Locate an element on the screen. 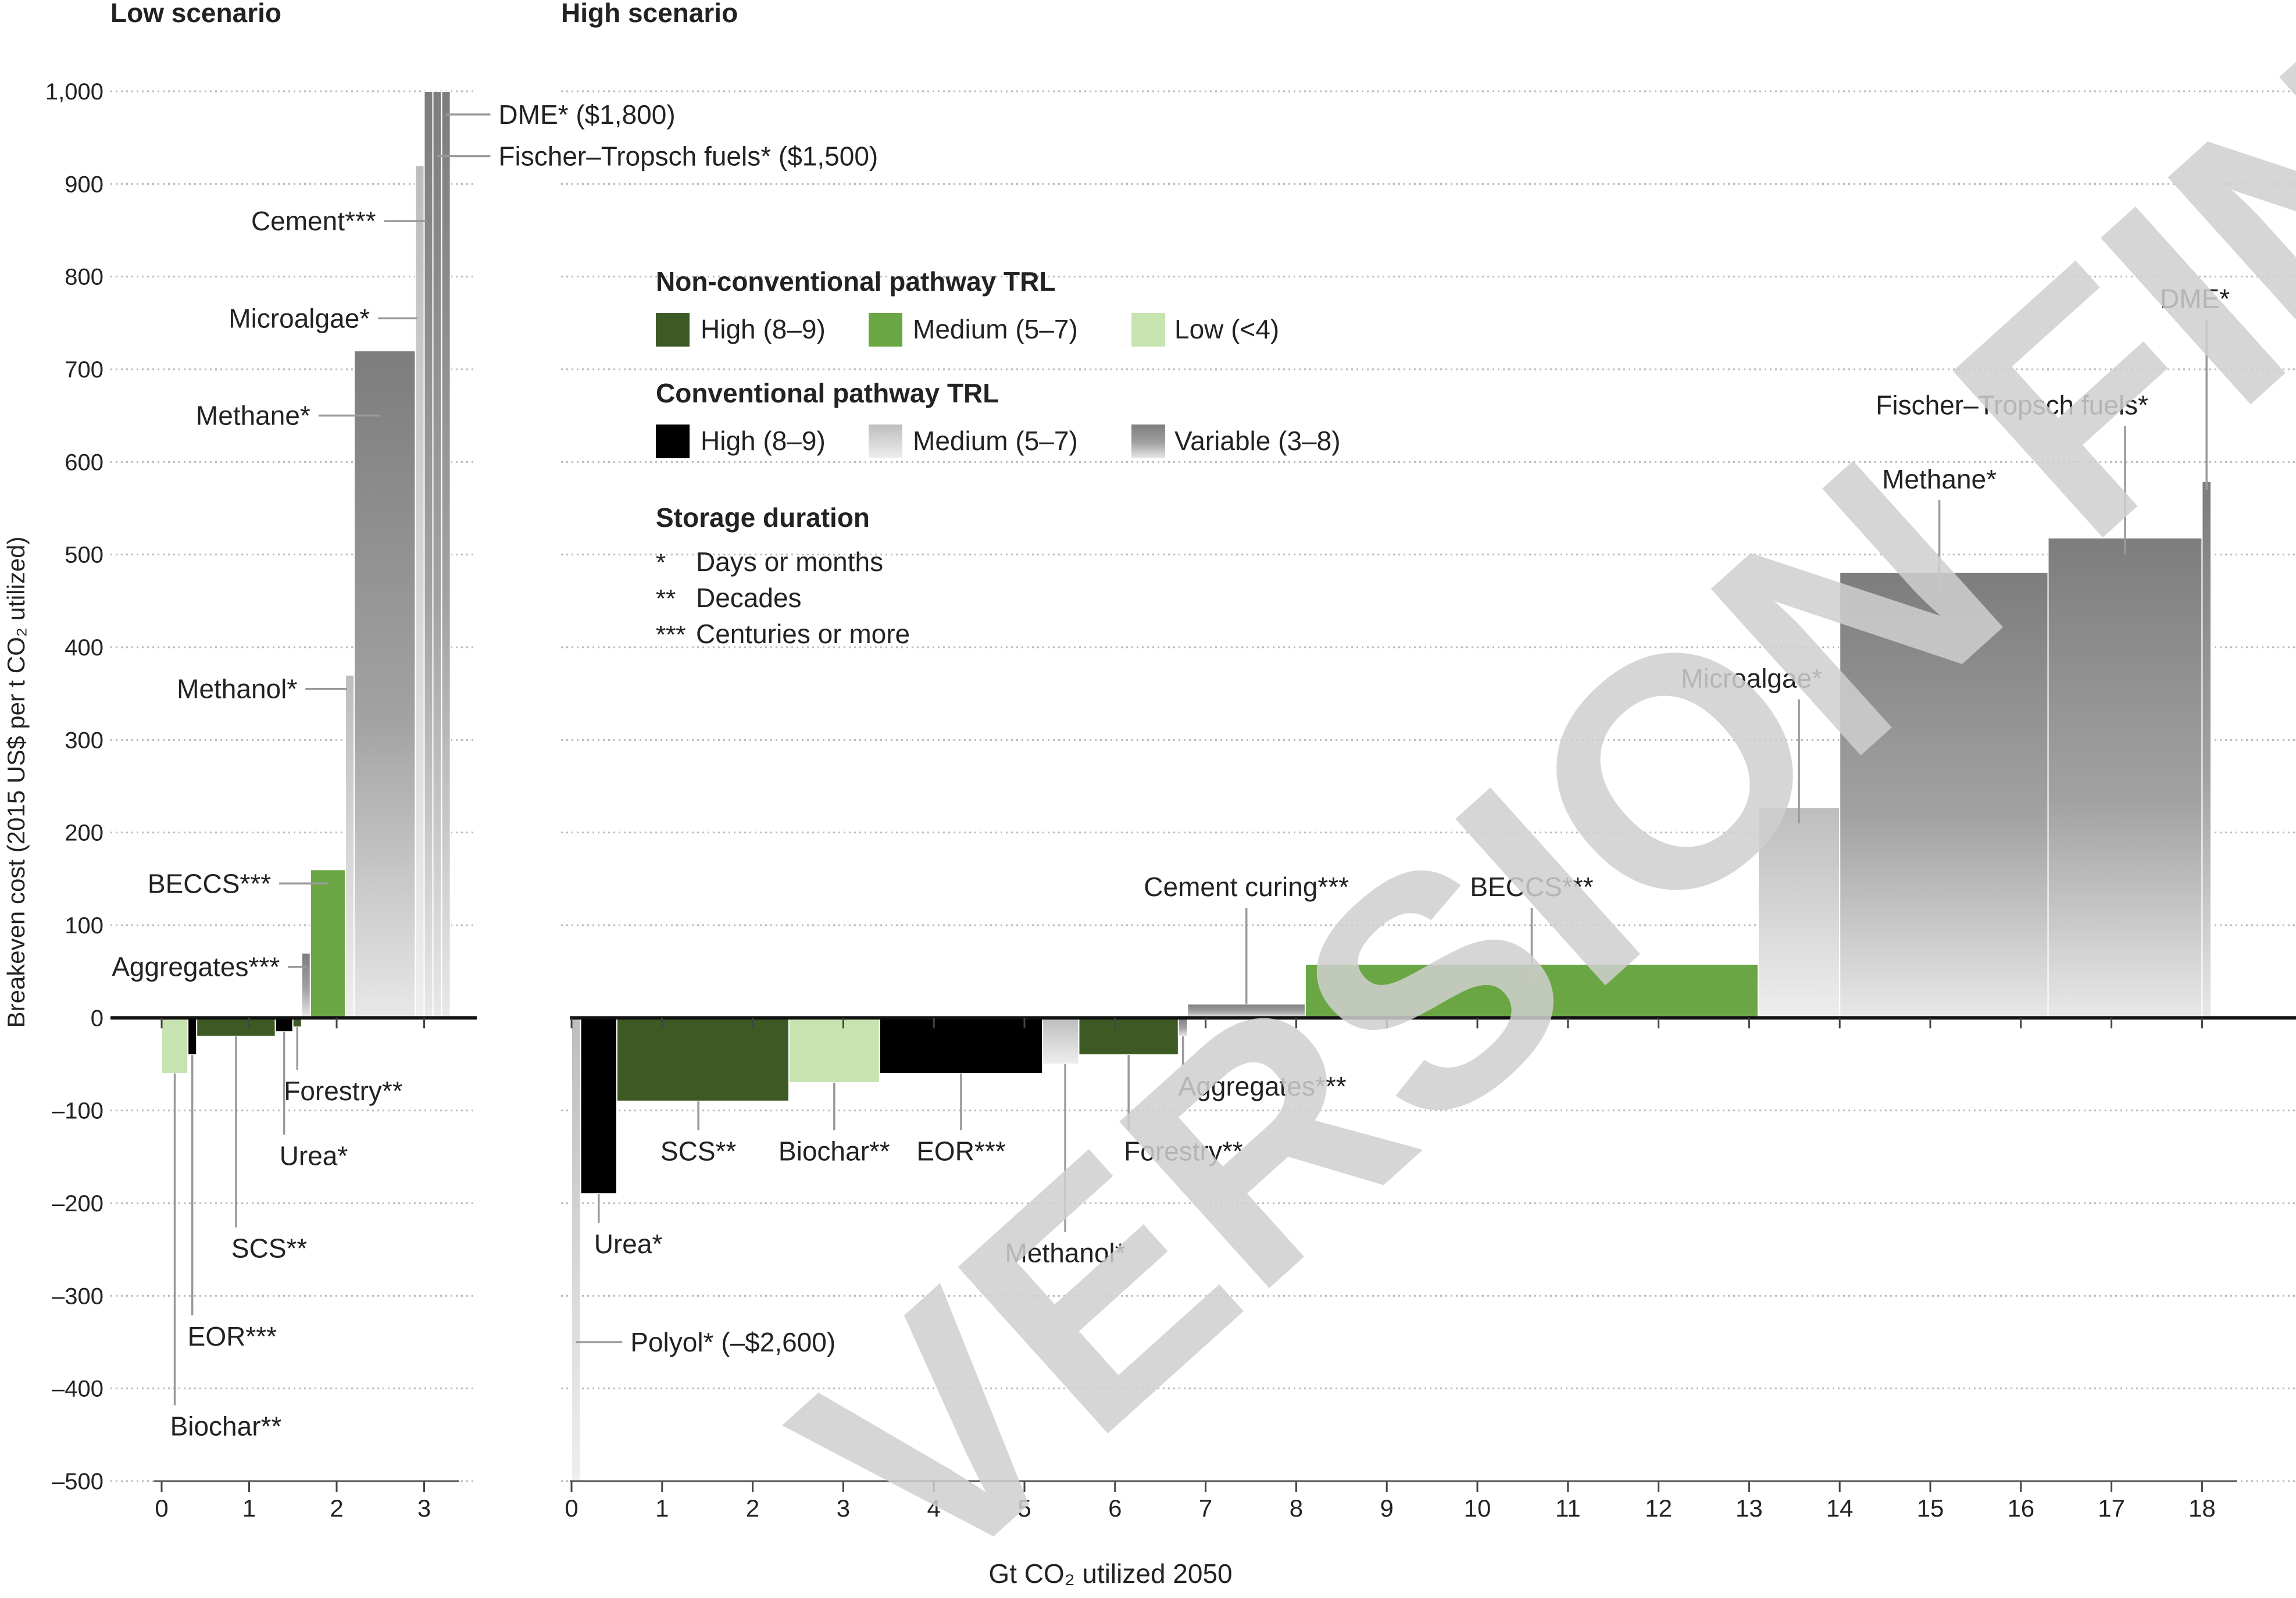 The height and width of the screenshot is (1598, 2296). y-tick-label: 900 is located at coordinates (84, 184).